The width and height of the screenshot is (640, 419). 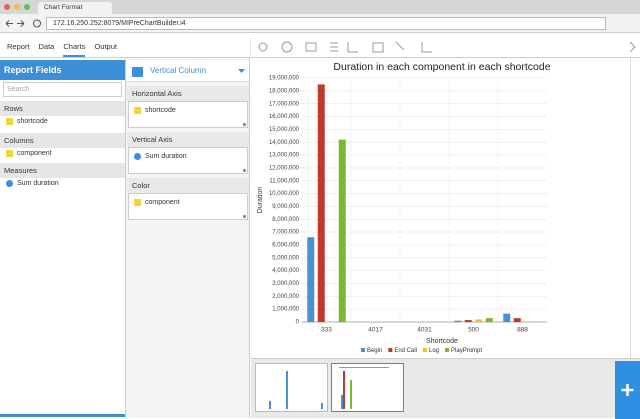 I want to click on panel-footer, so click(x=62, y=415).